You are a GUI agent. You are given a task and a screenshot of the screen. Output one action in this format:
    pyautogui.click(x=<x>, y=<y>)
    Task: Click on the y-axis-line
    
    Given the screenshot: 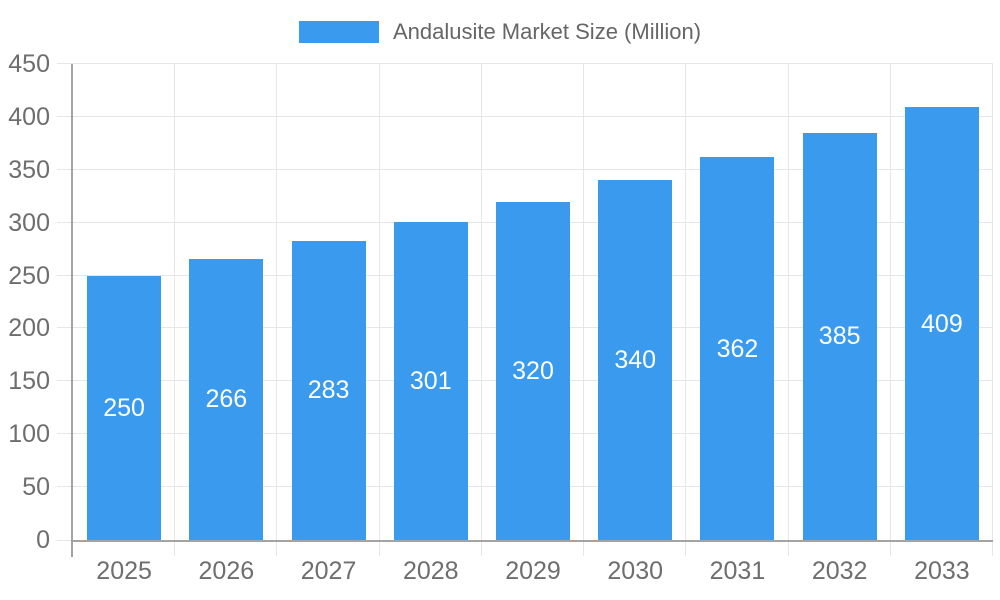 What is the action you would take?
    pyautogui.click(x=72, y=310)
    